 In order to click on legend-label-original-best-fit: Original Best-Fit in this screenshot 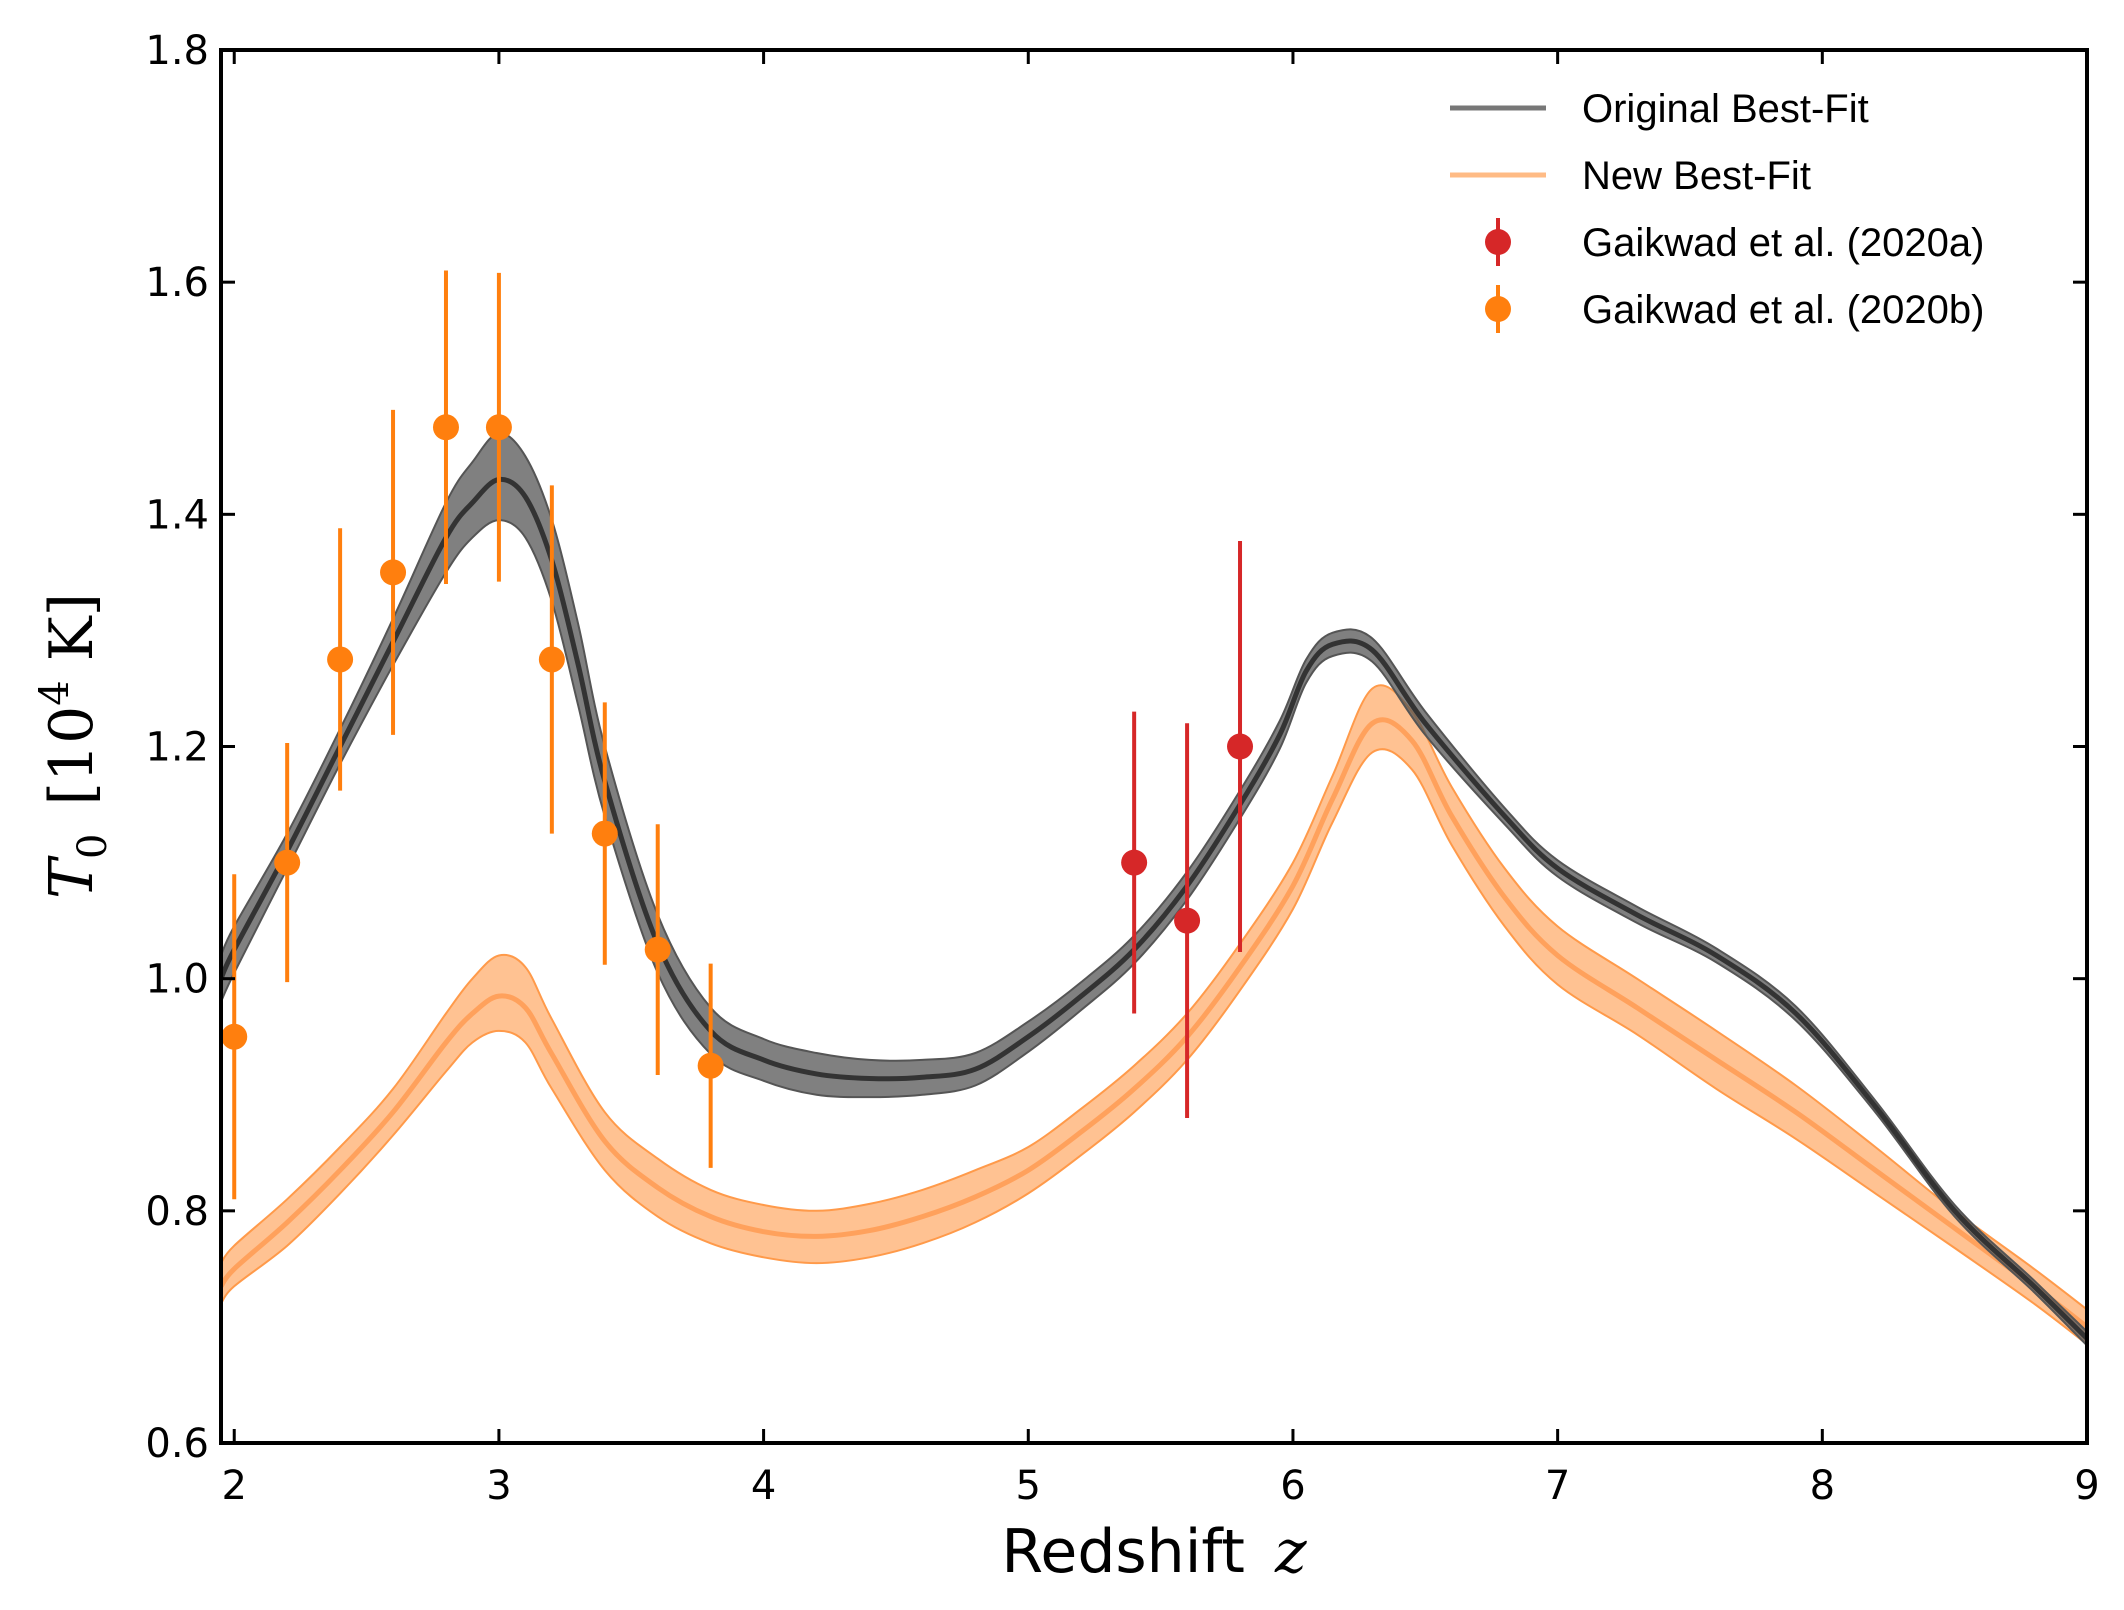, I will do `click(1725, 109)`.